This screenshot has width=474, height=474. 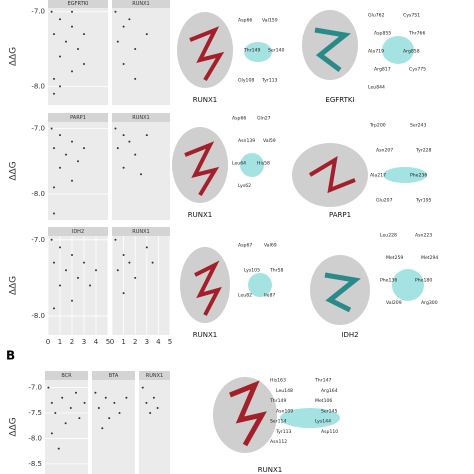 What do you see at coordinates (10, 356) in the screenshot?
I see `panel-label: B` at bounding box center [10, 356].